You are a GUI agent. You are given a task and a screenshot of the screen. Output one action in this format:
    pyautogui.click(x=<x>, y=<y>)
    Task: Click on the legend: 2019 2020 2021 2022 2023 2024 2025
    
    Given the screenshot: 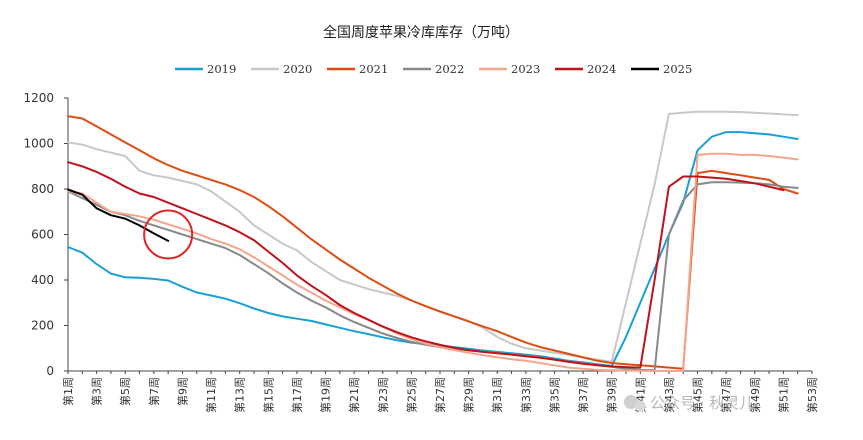 What is the action you would take?
    pyautogui.click(x=433, y=69)
    